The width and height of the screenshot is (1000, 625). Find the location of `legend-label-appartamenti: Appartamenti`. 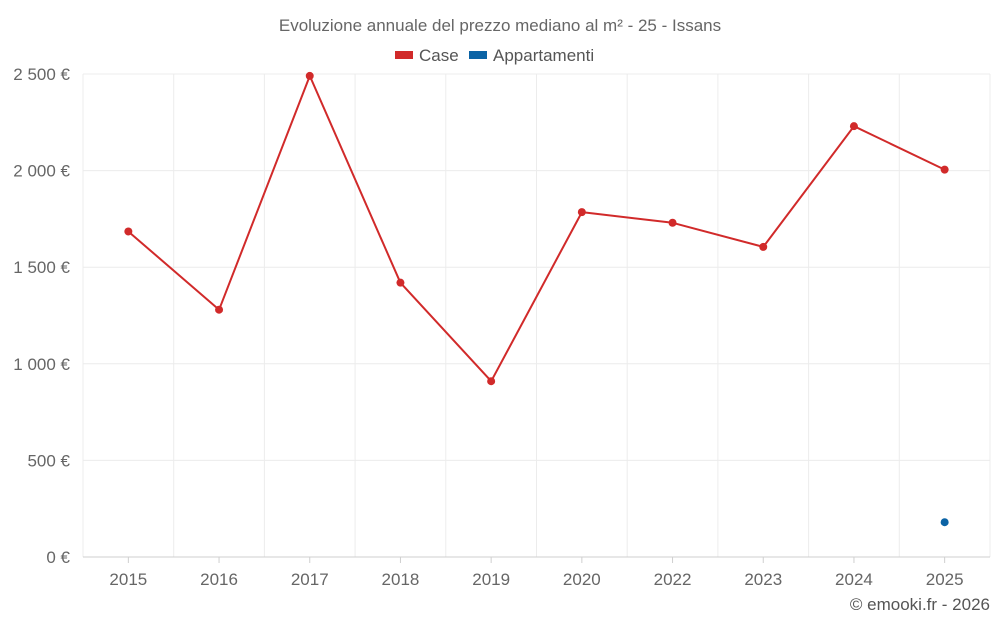

legend-label-appartamenti: Appartamenti is located at coordinates (543, 55).